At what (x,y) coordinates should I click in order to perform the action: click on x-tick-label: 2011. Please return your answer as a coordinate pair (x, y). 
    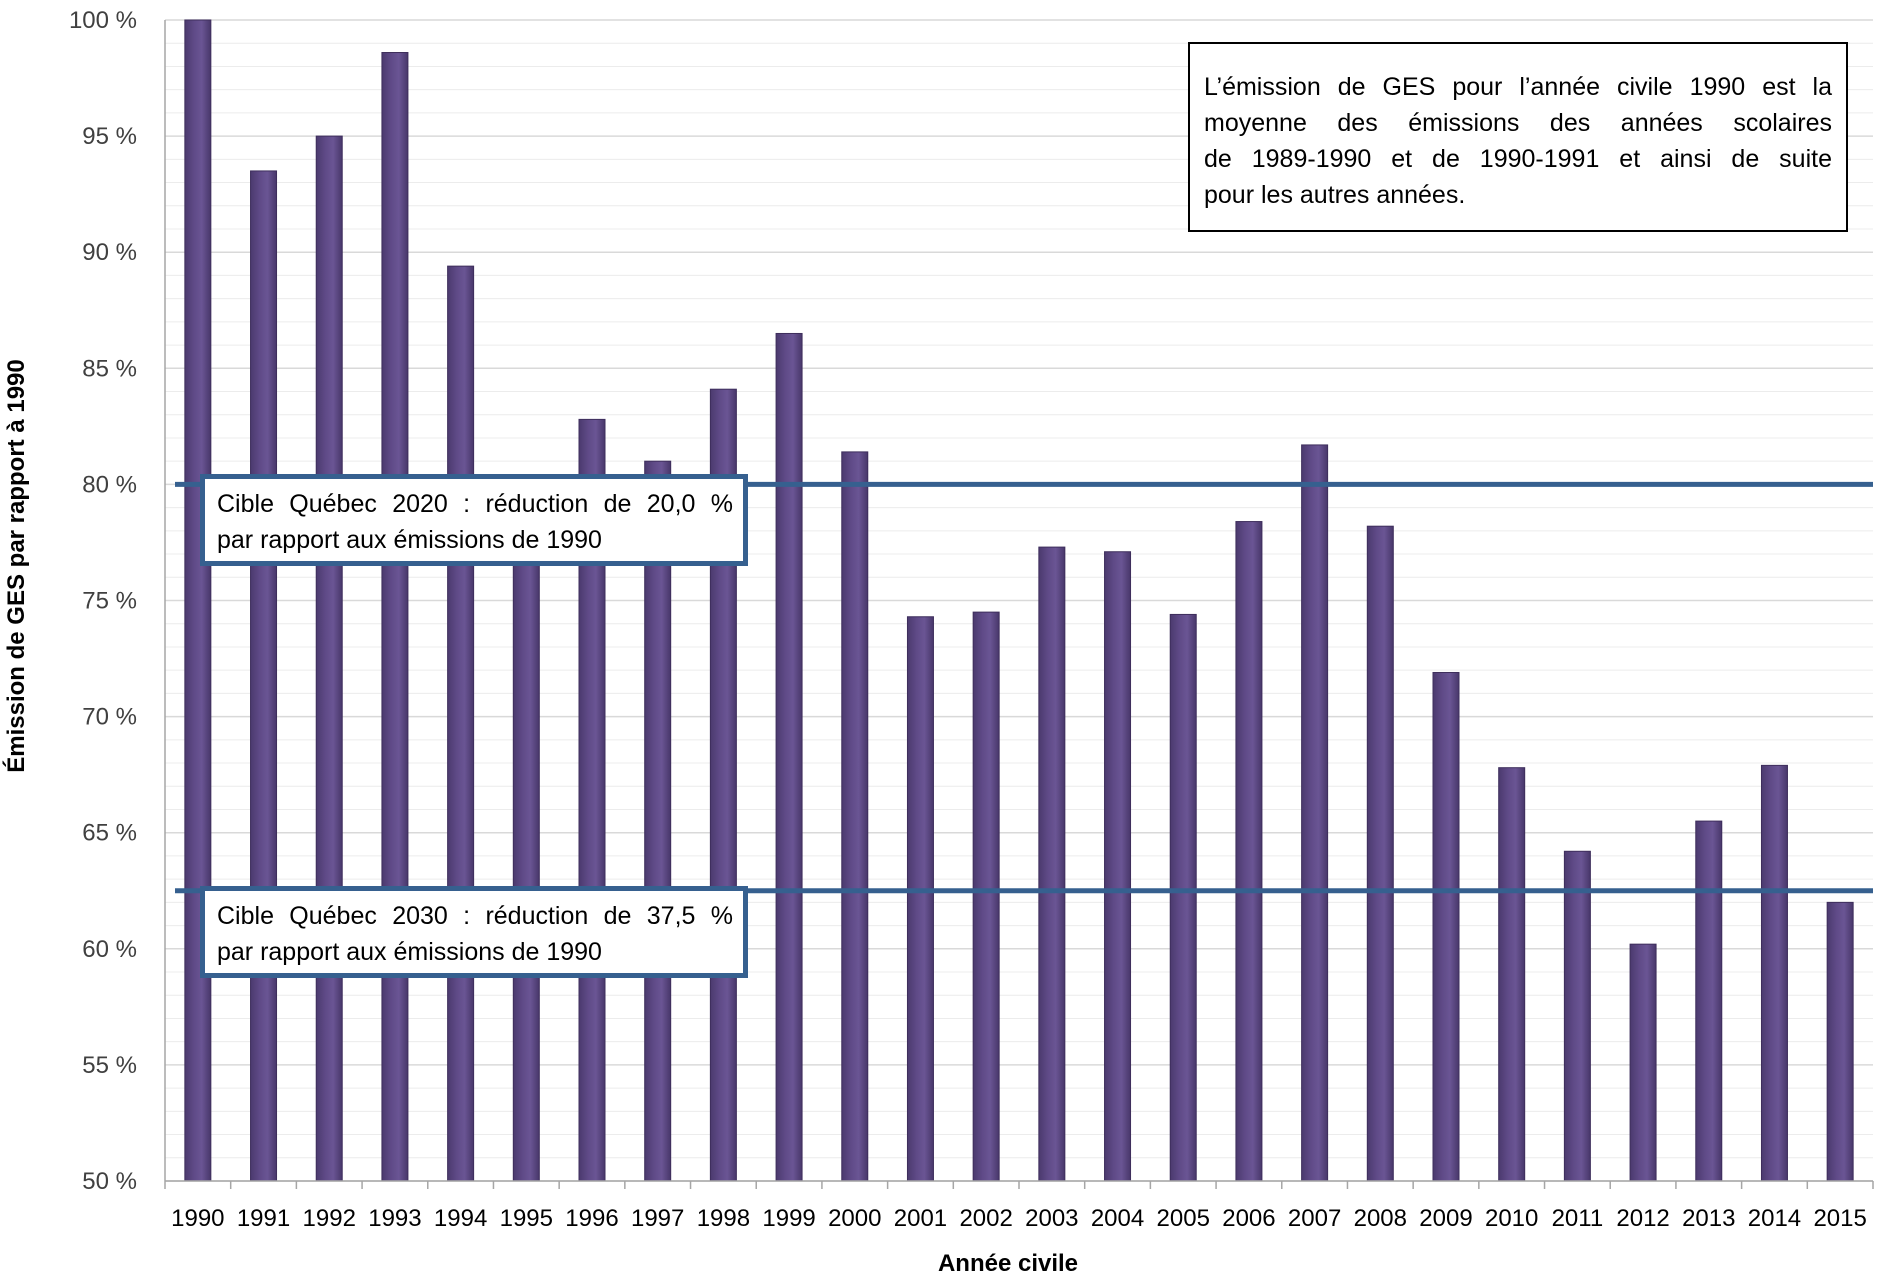
    Looking at the image, I should click on (1578, 1218).